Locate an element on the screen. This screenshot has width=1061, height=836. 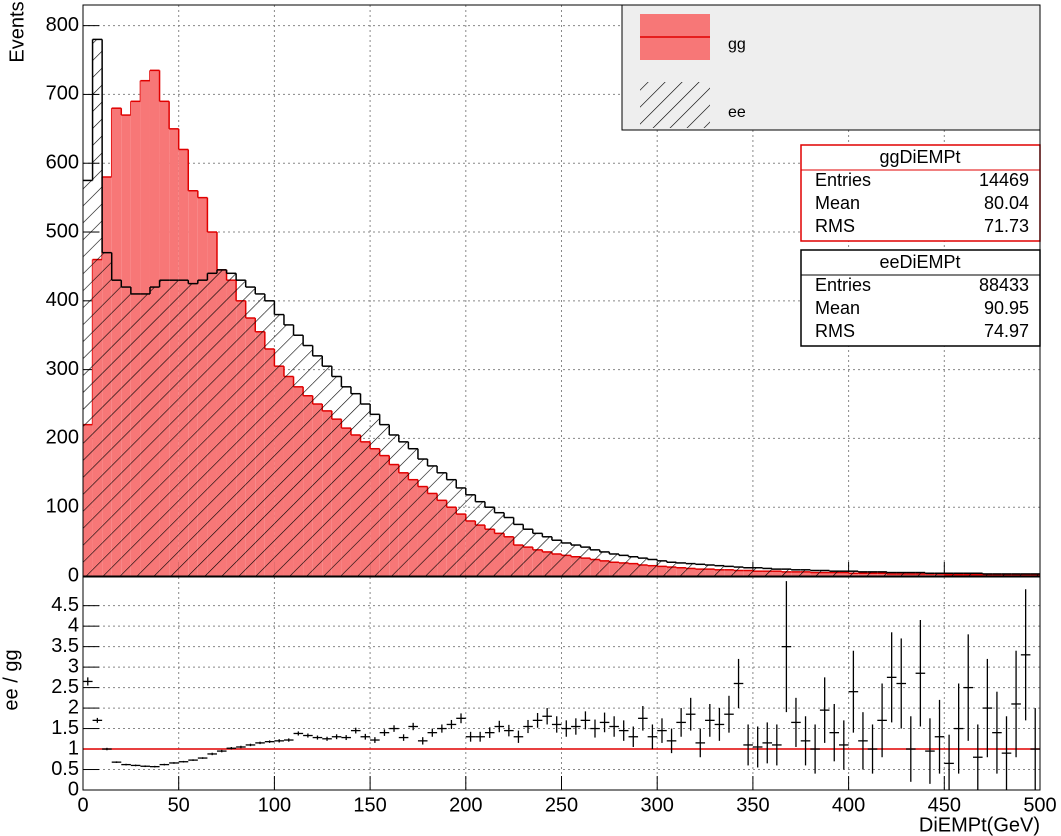
y-tick-label: 2.5 is located at coordinates (65, 687).